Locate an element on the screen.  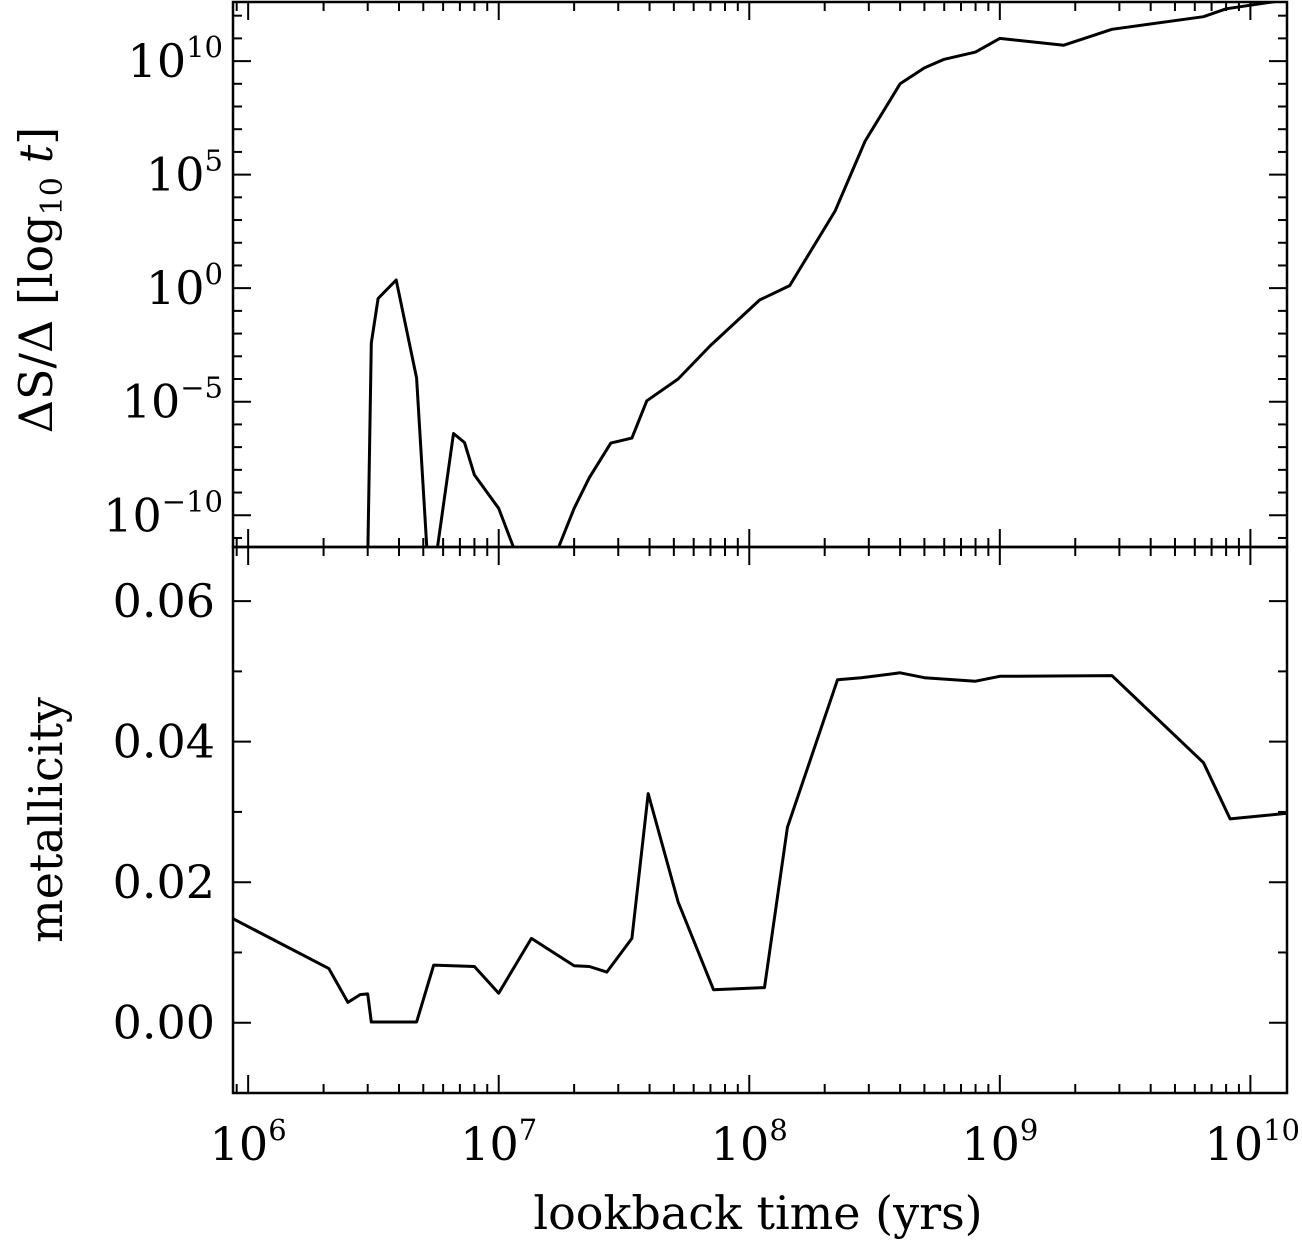
top-y-tick-label: 10⁻⁵ is located at coordinates (172, 400).